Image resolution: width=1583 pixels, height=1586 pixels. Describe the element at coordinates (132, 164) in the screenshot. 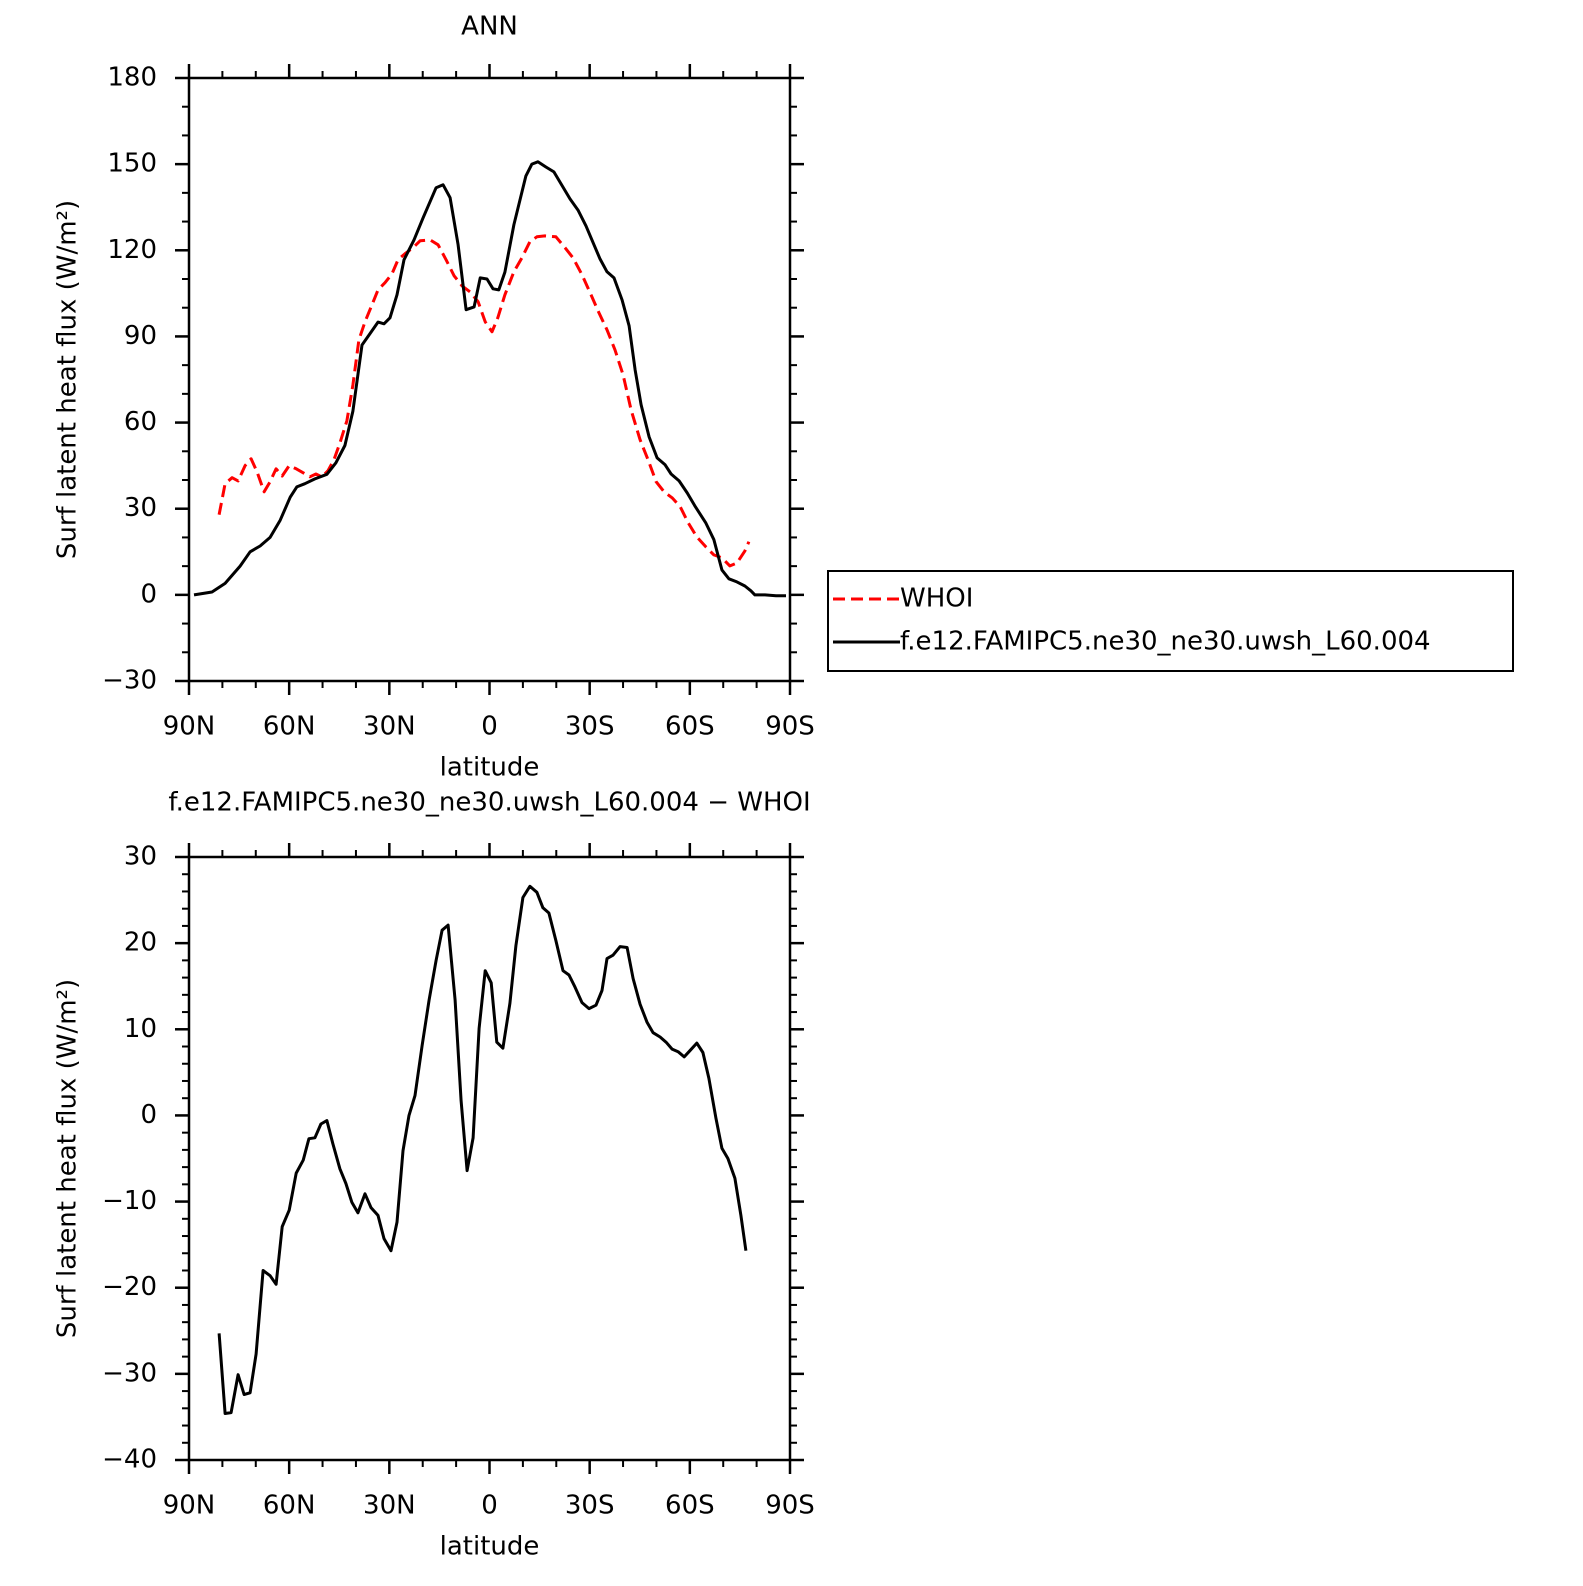

I see `y-tick-label: 150` at that location.